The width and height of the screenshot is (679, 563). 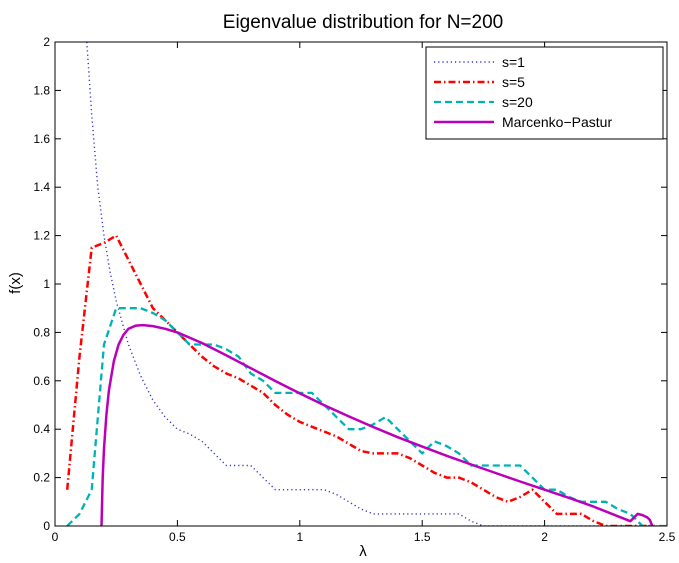 What do you see at coordinates (422, 537) in the screenshot?
I see `x-tick-label: 1.5` at bounding box center [422, 537].